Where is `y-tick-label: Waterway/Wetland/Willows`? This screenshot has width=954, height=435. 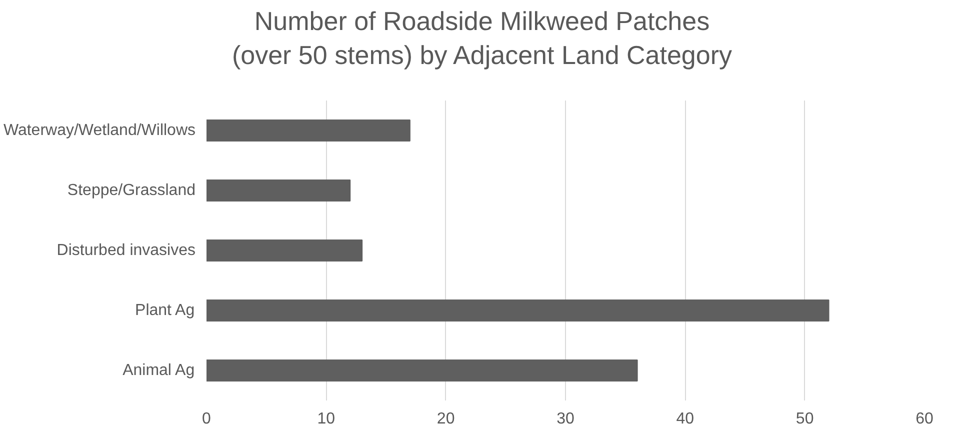
y-tick-label: Waterway/Wetland/Willows is located at coordinates (99, 130).